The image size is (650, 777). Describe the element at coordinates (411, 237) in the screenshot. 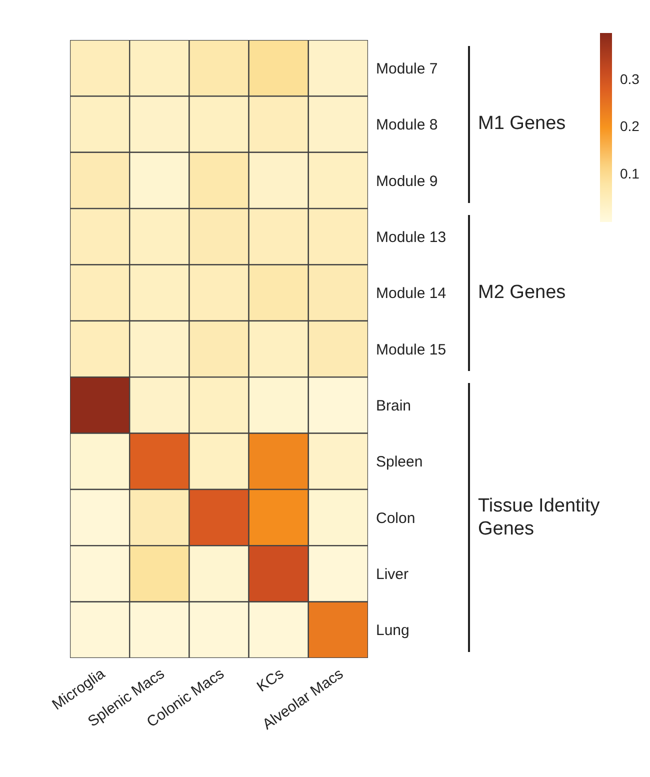

I see `y-tick-label: Module 13` at that location.